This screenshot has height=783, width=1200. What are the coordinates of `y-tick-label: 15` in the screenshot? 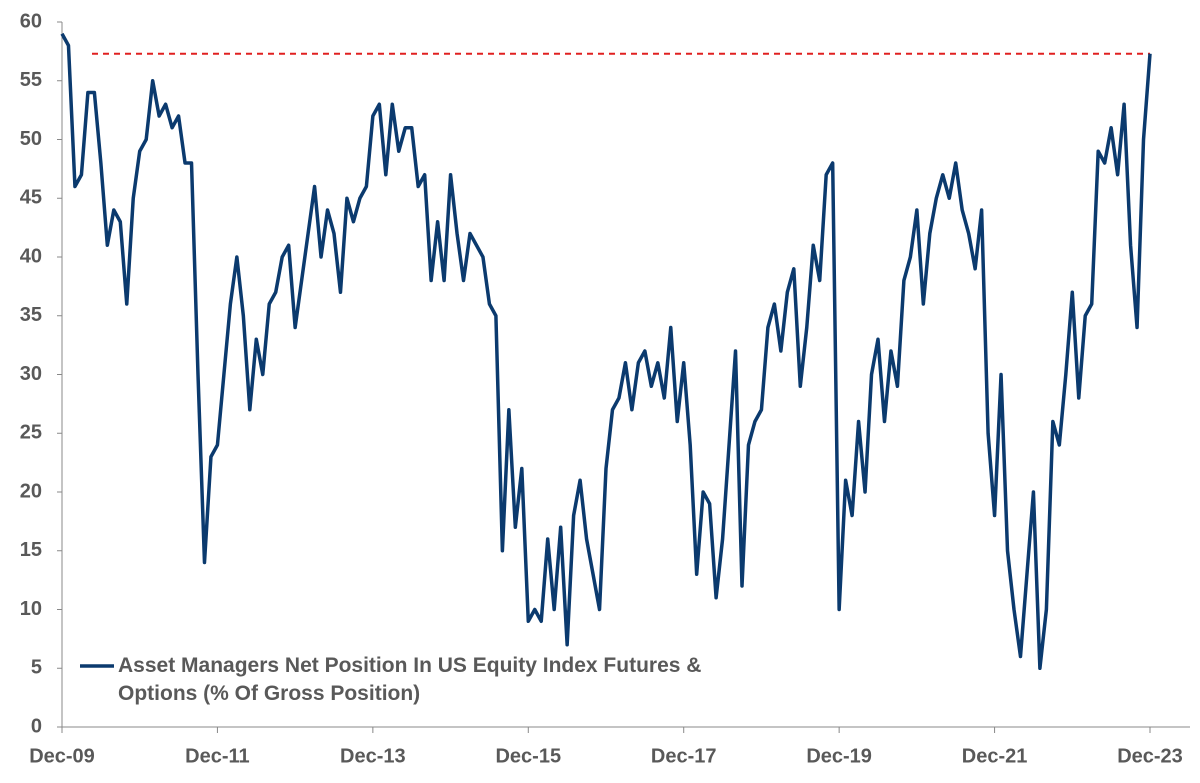 It's located at (31, 550).